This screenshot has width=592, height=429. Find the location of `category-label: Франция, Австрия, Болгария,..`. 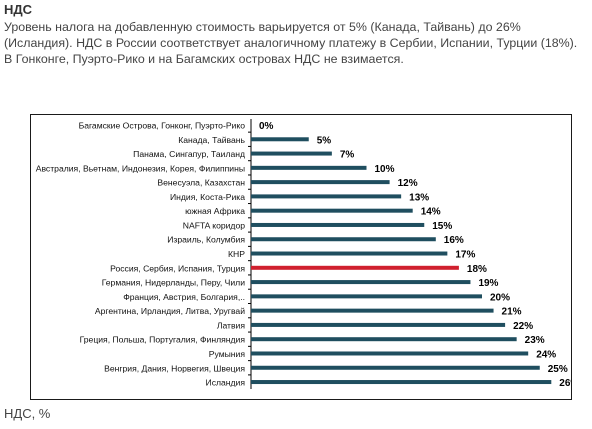

category-label: Франция, Австрия, Болгария,.. is located at coordinates (184, 297).